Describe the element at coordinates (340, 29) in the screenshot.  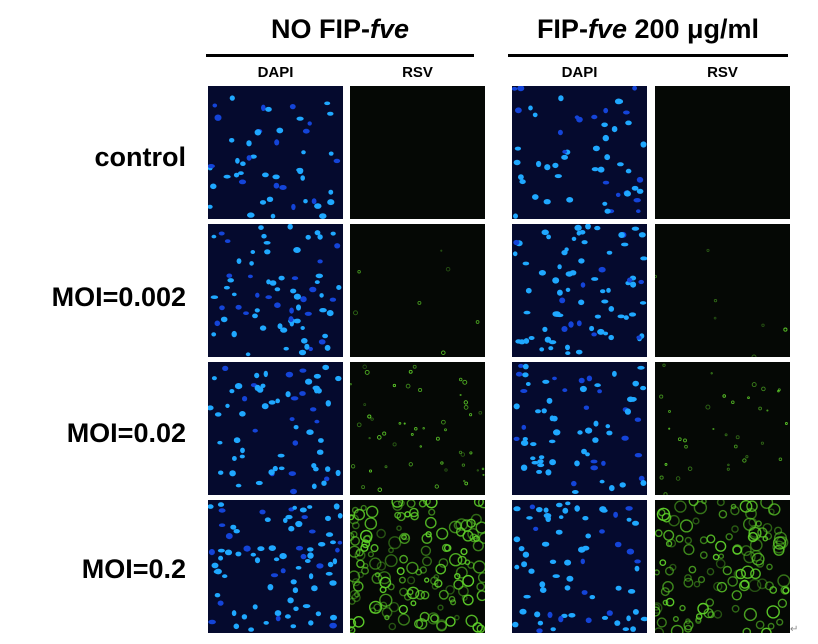
I see `group-title-no-fip: NO FIP-fve` at that location.